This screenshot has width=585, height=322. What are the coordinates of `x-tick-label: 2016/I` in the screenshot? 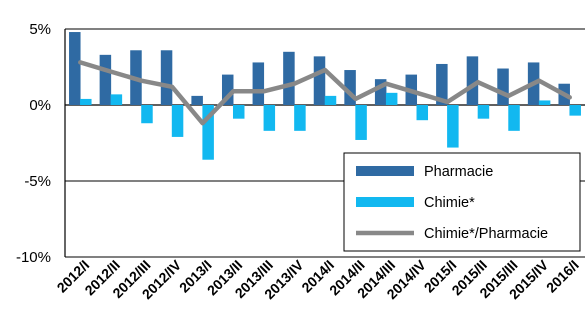 It's located at (562, 276).